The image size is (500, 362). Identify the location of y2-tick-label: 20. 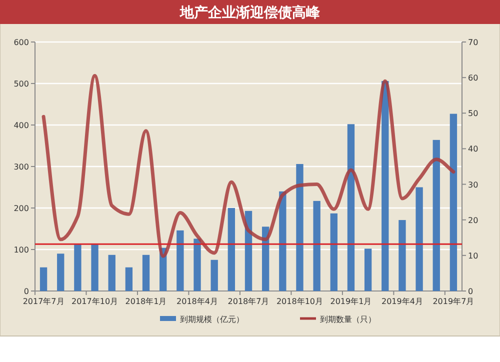
(473, 220).